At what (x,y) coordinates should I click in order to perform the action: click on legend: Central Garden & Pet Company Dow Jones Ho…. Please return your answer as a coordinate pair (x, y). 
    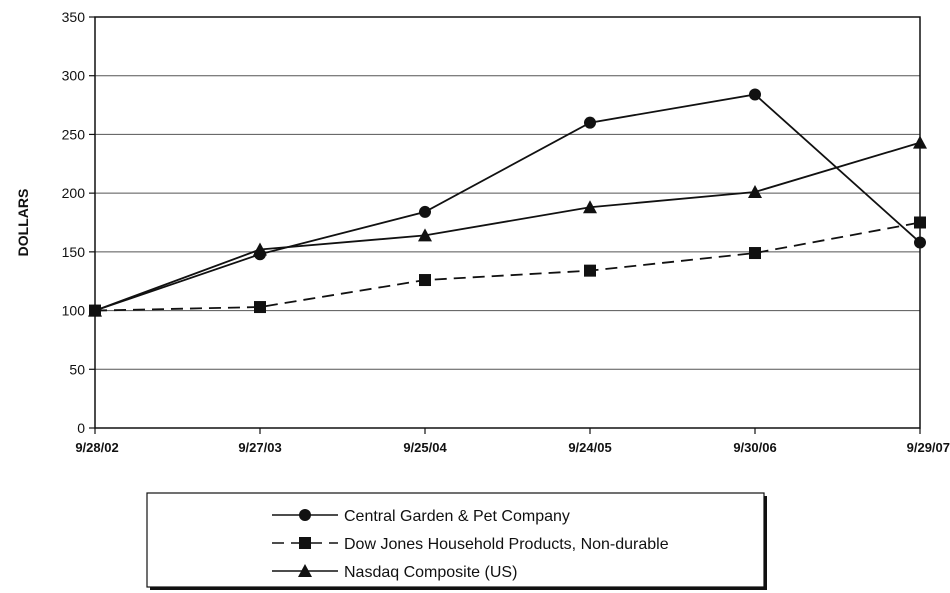
    Looking at the image, I should click on (456, 541).